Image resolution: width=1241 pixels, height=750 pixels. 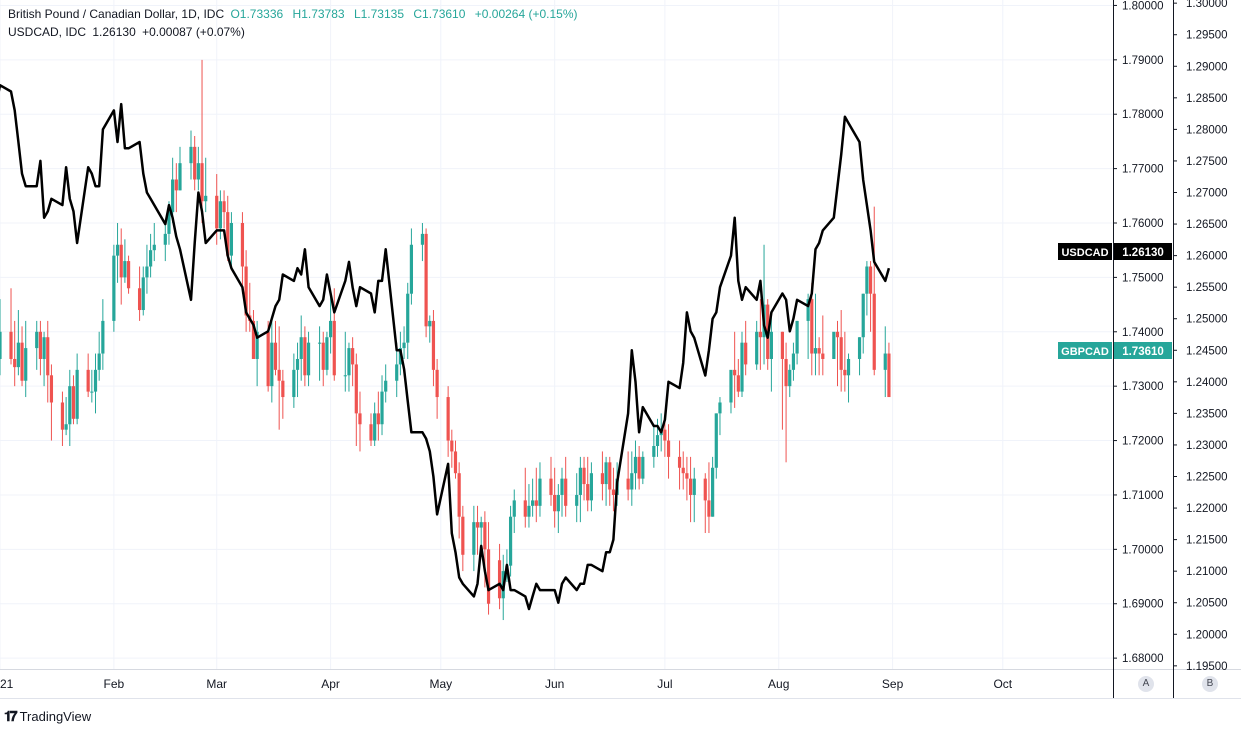 What do you see at coordinates (1207, 5) in the screenshot?
I see `right-tick-label: 1.30000` at bounding box center [1207, 5].